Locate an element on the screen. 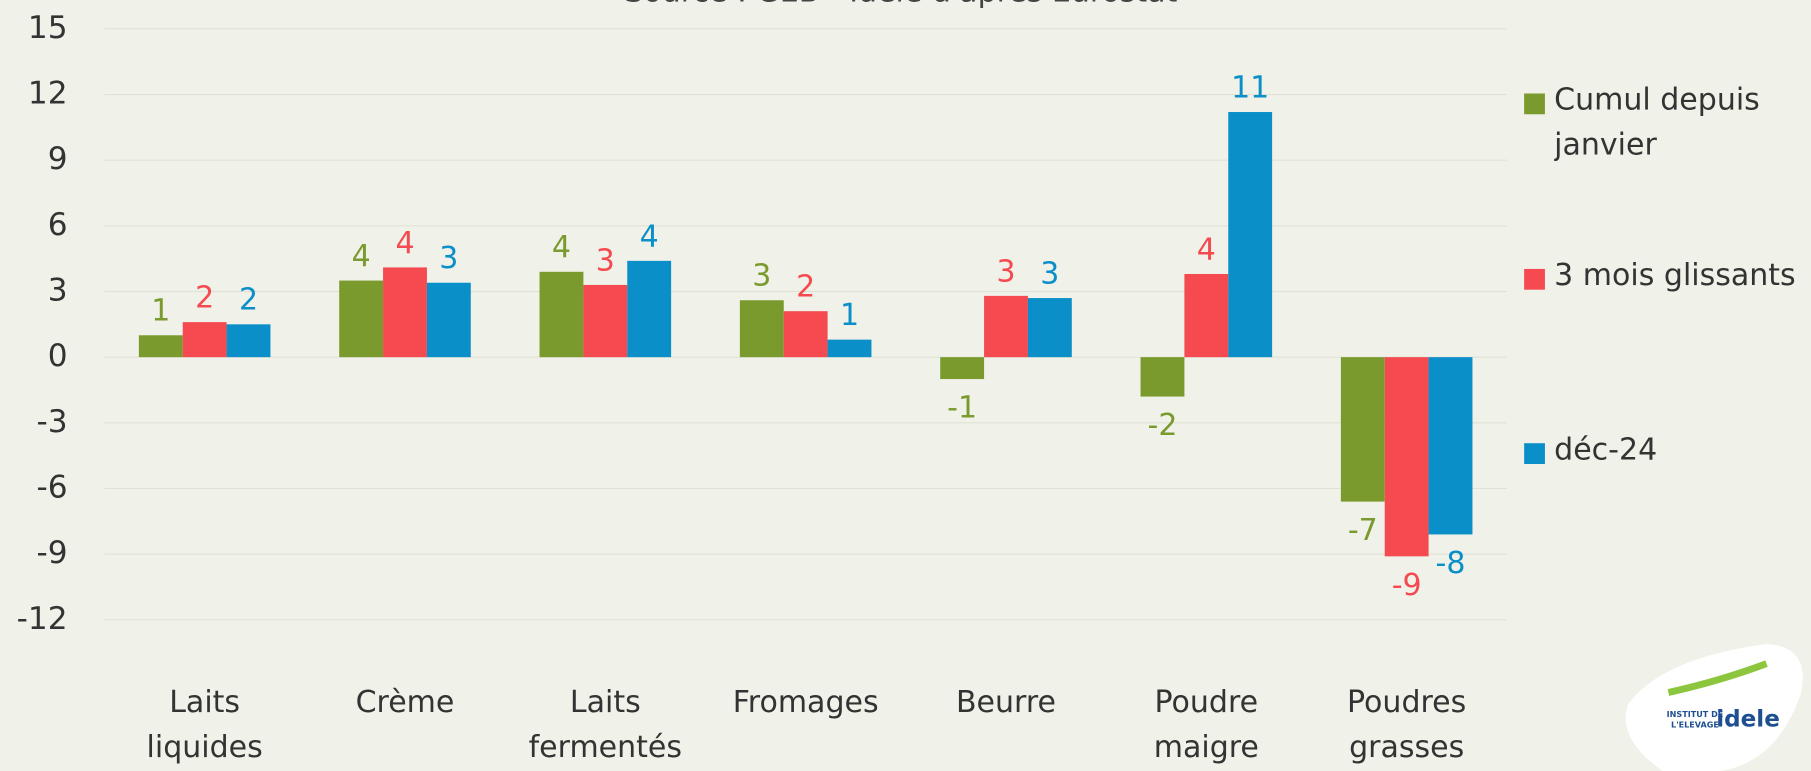 The width and height of the screenshot is (1811, 771). data-label: -9 is located at coordinates (1407, 585).